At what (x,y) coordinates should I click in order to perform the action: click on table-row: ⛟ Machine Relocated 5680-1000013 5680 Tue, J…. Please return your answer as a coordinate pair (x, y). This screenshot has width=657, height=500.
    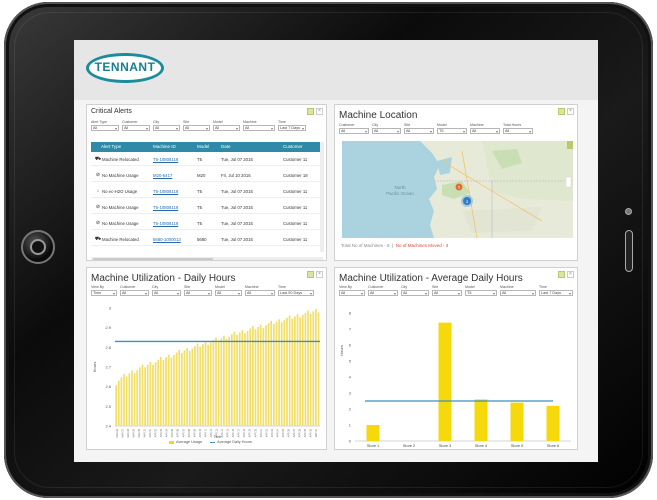
    Looking at the image, I should click on (207, 239).